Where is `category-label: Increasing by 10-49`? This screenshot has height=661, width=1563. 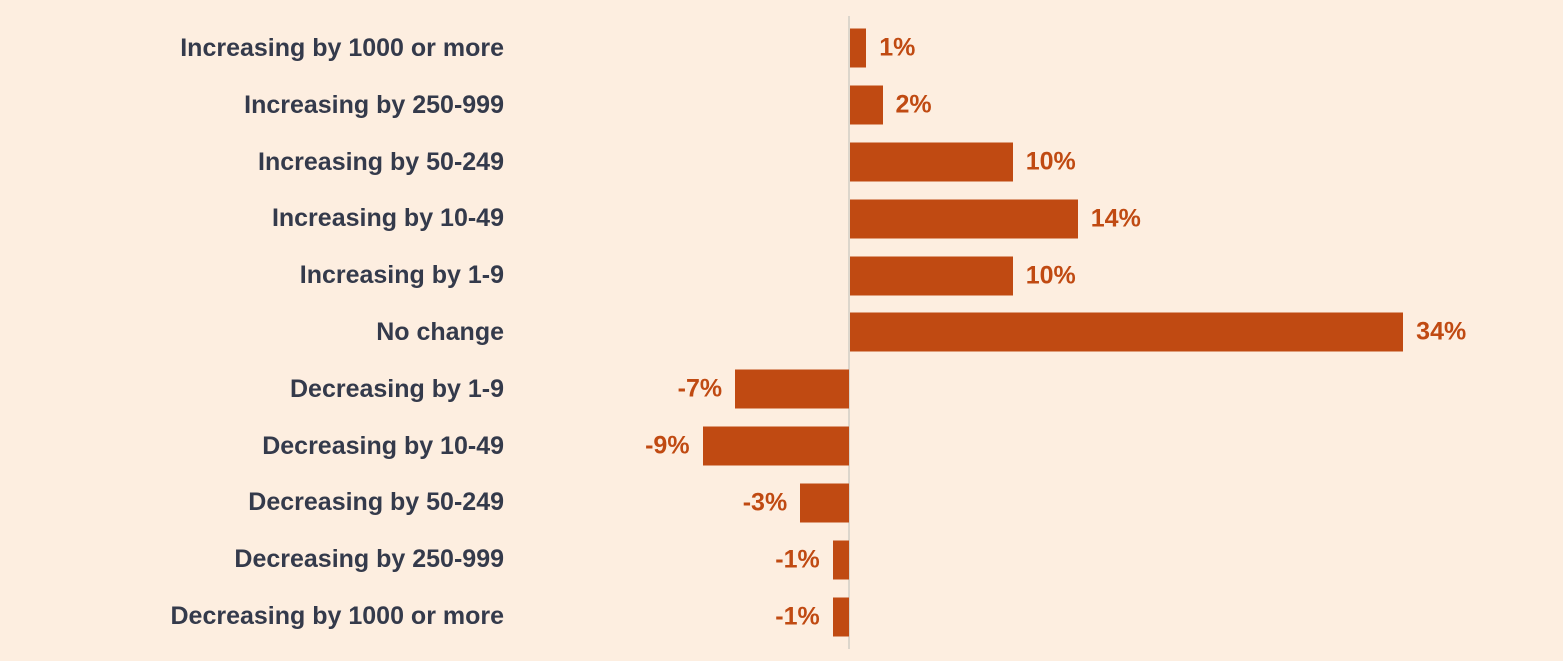
category-label: Increasing by 10-49 is located at coordinates (387, 218).